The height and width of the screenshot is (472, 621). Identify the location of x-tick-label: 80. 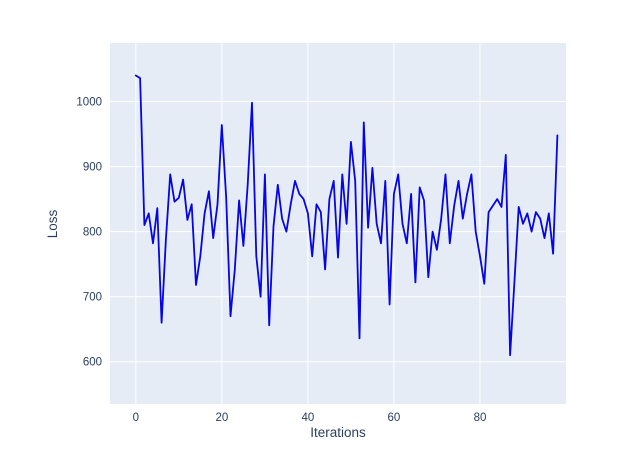
(480, 418).